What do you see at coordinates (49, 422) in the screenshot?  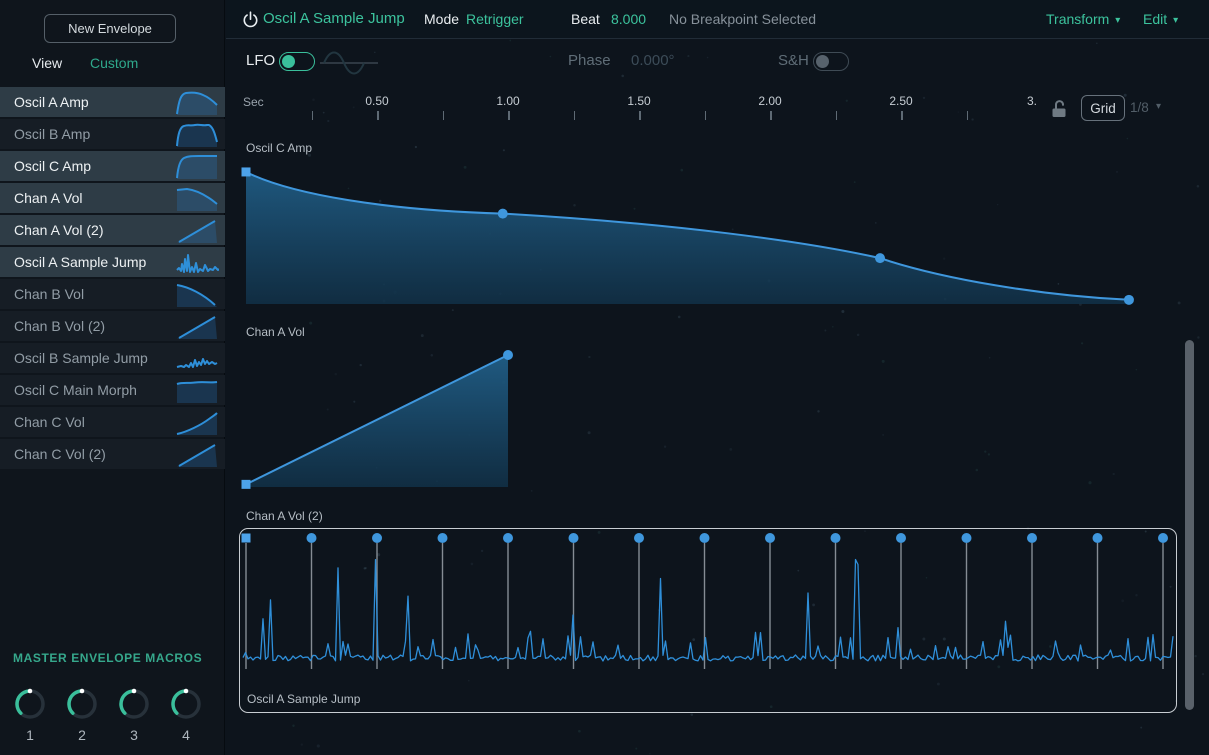 I see `sidebar-item-label: Chan C Vol` at bounding box center [49, 422].